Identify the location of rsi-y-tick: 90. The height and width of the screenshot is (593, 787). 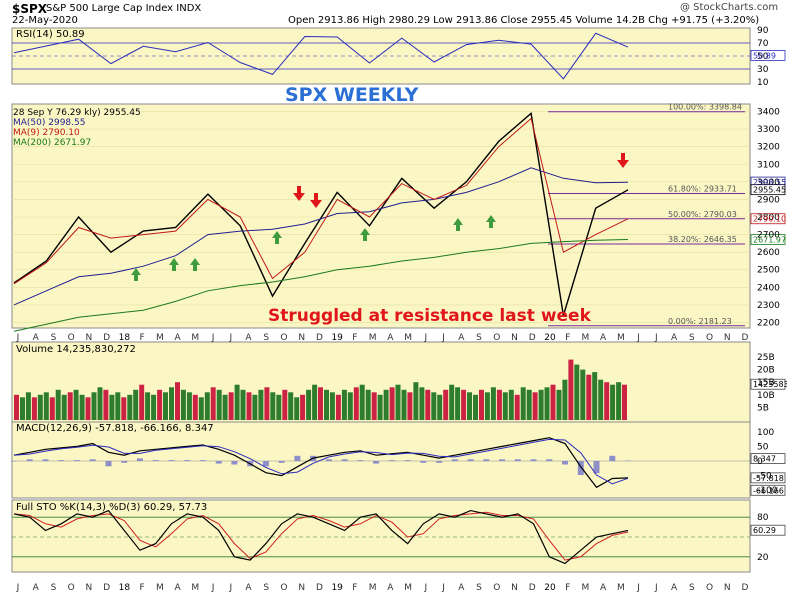
(763, 31).